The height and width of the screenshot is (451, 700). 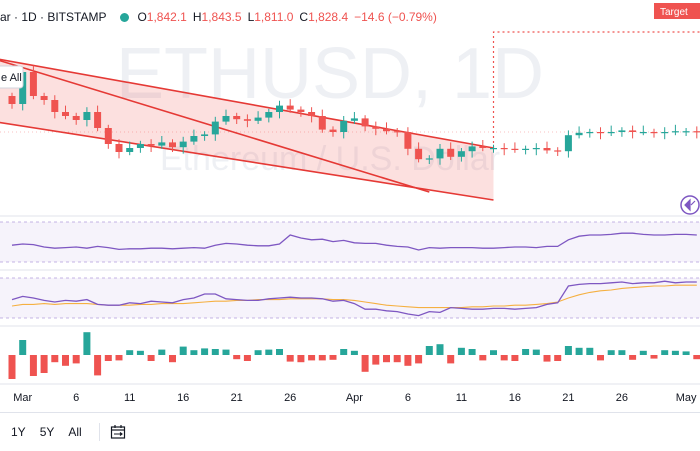 I want to click on range-all-button: All, so click(x=74, y=432).